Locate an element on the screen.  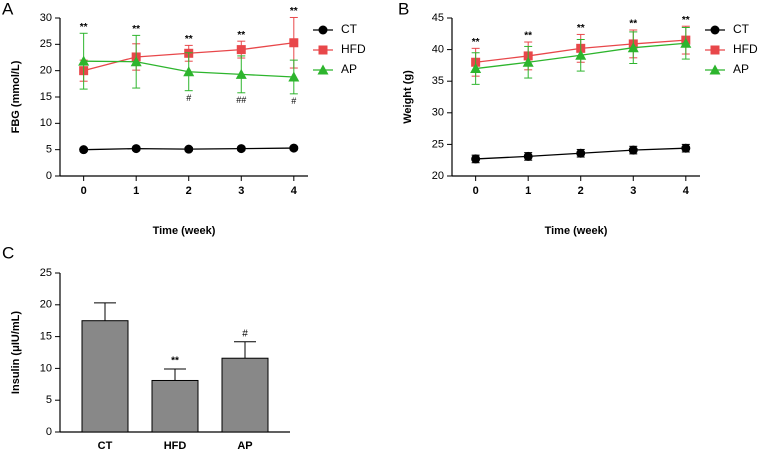
x-tick-label: HFD is located at coordinates (175, 445).